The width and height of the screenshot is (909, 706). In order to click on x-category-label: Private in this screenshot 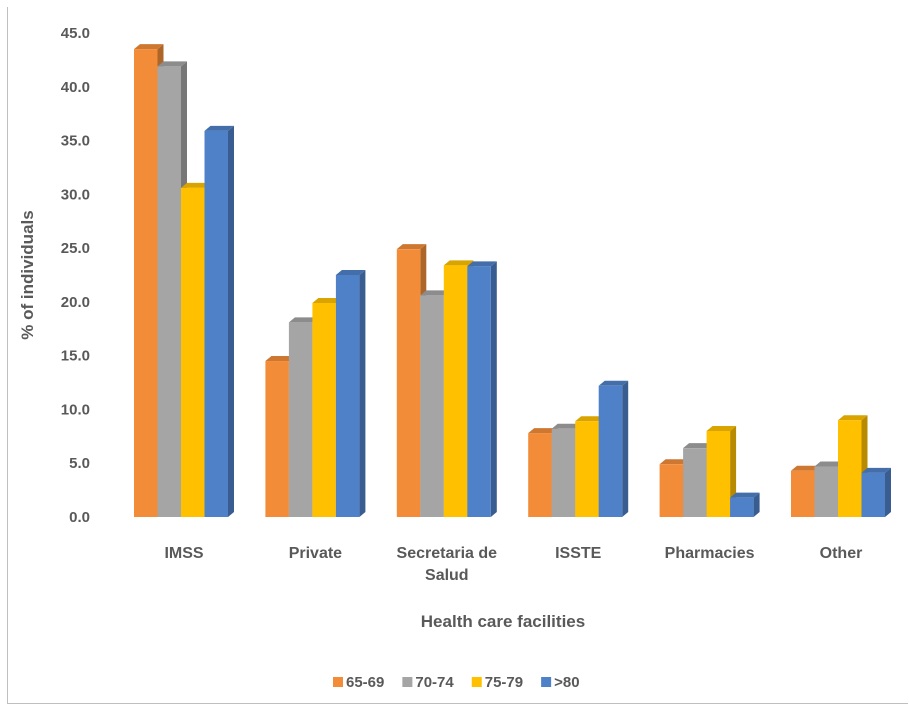, I will do `click(315, 553)`.